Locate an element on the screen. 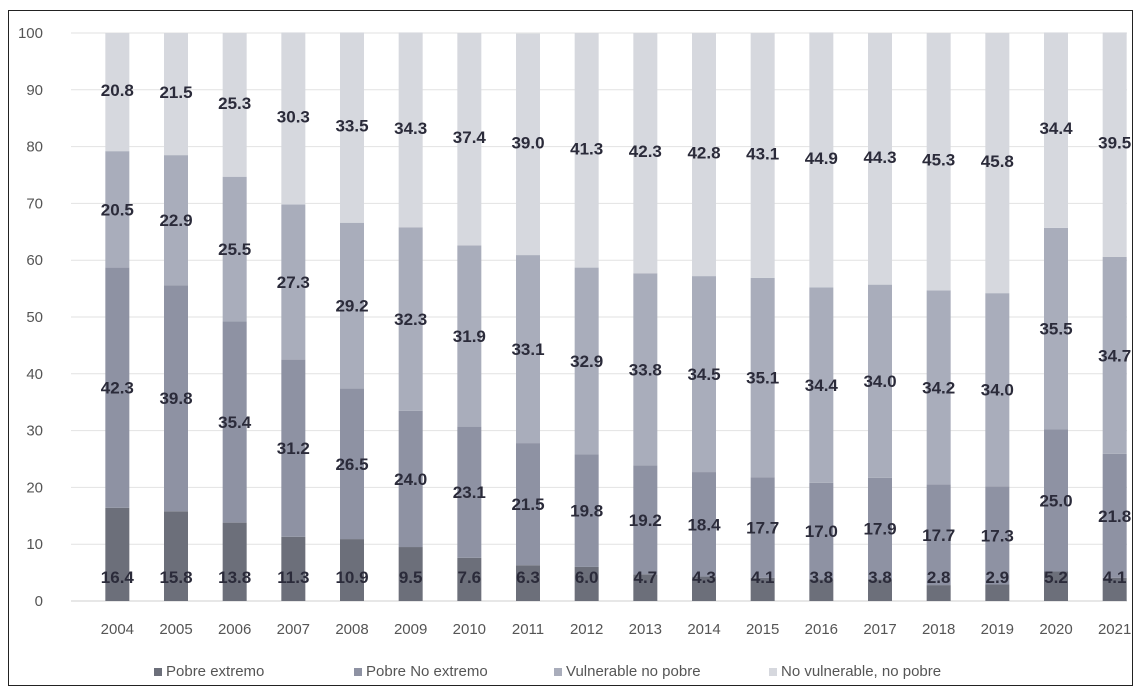 The height and width of the screenshot is (691, 1141). data-label: 29.2 is located at coordinates (351, 306).